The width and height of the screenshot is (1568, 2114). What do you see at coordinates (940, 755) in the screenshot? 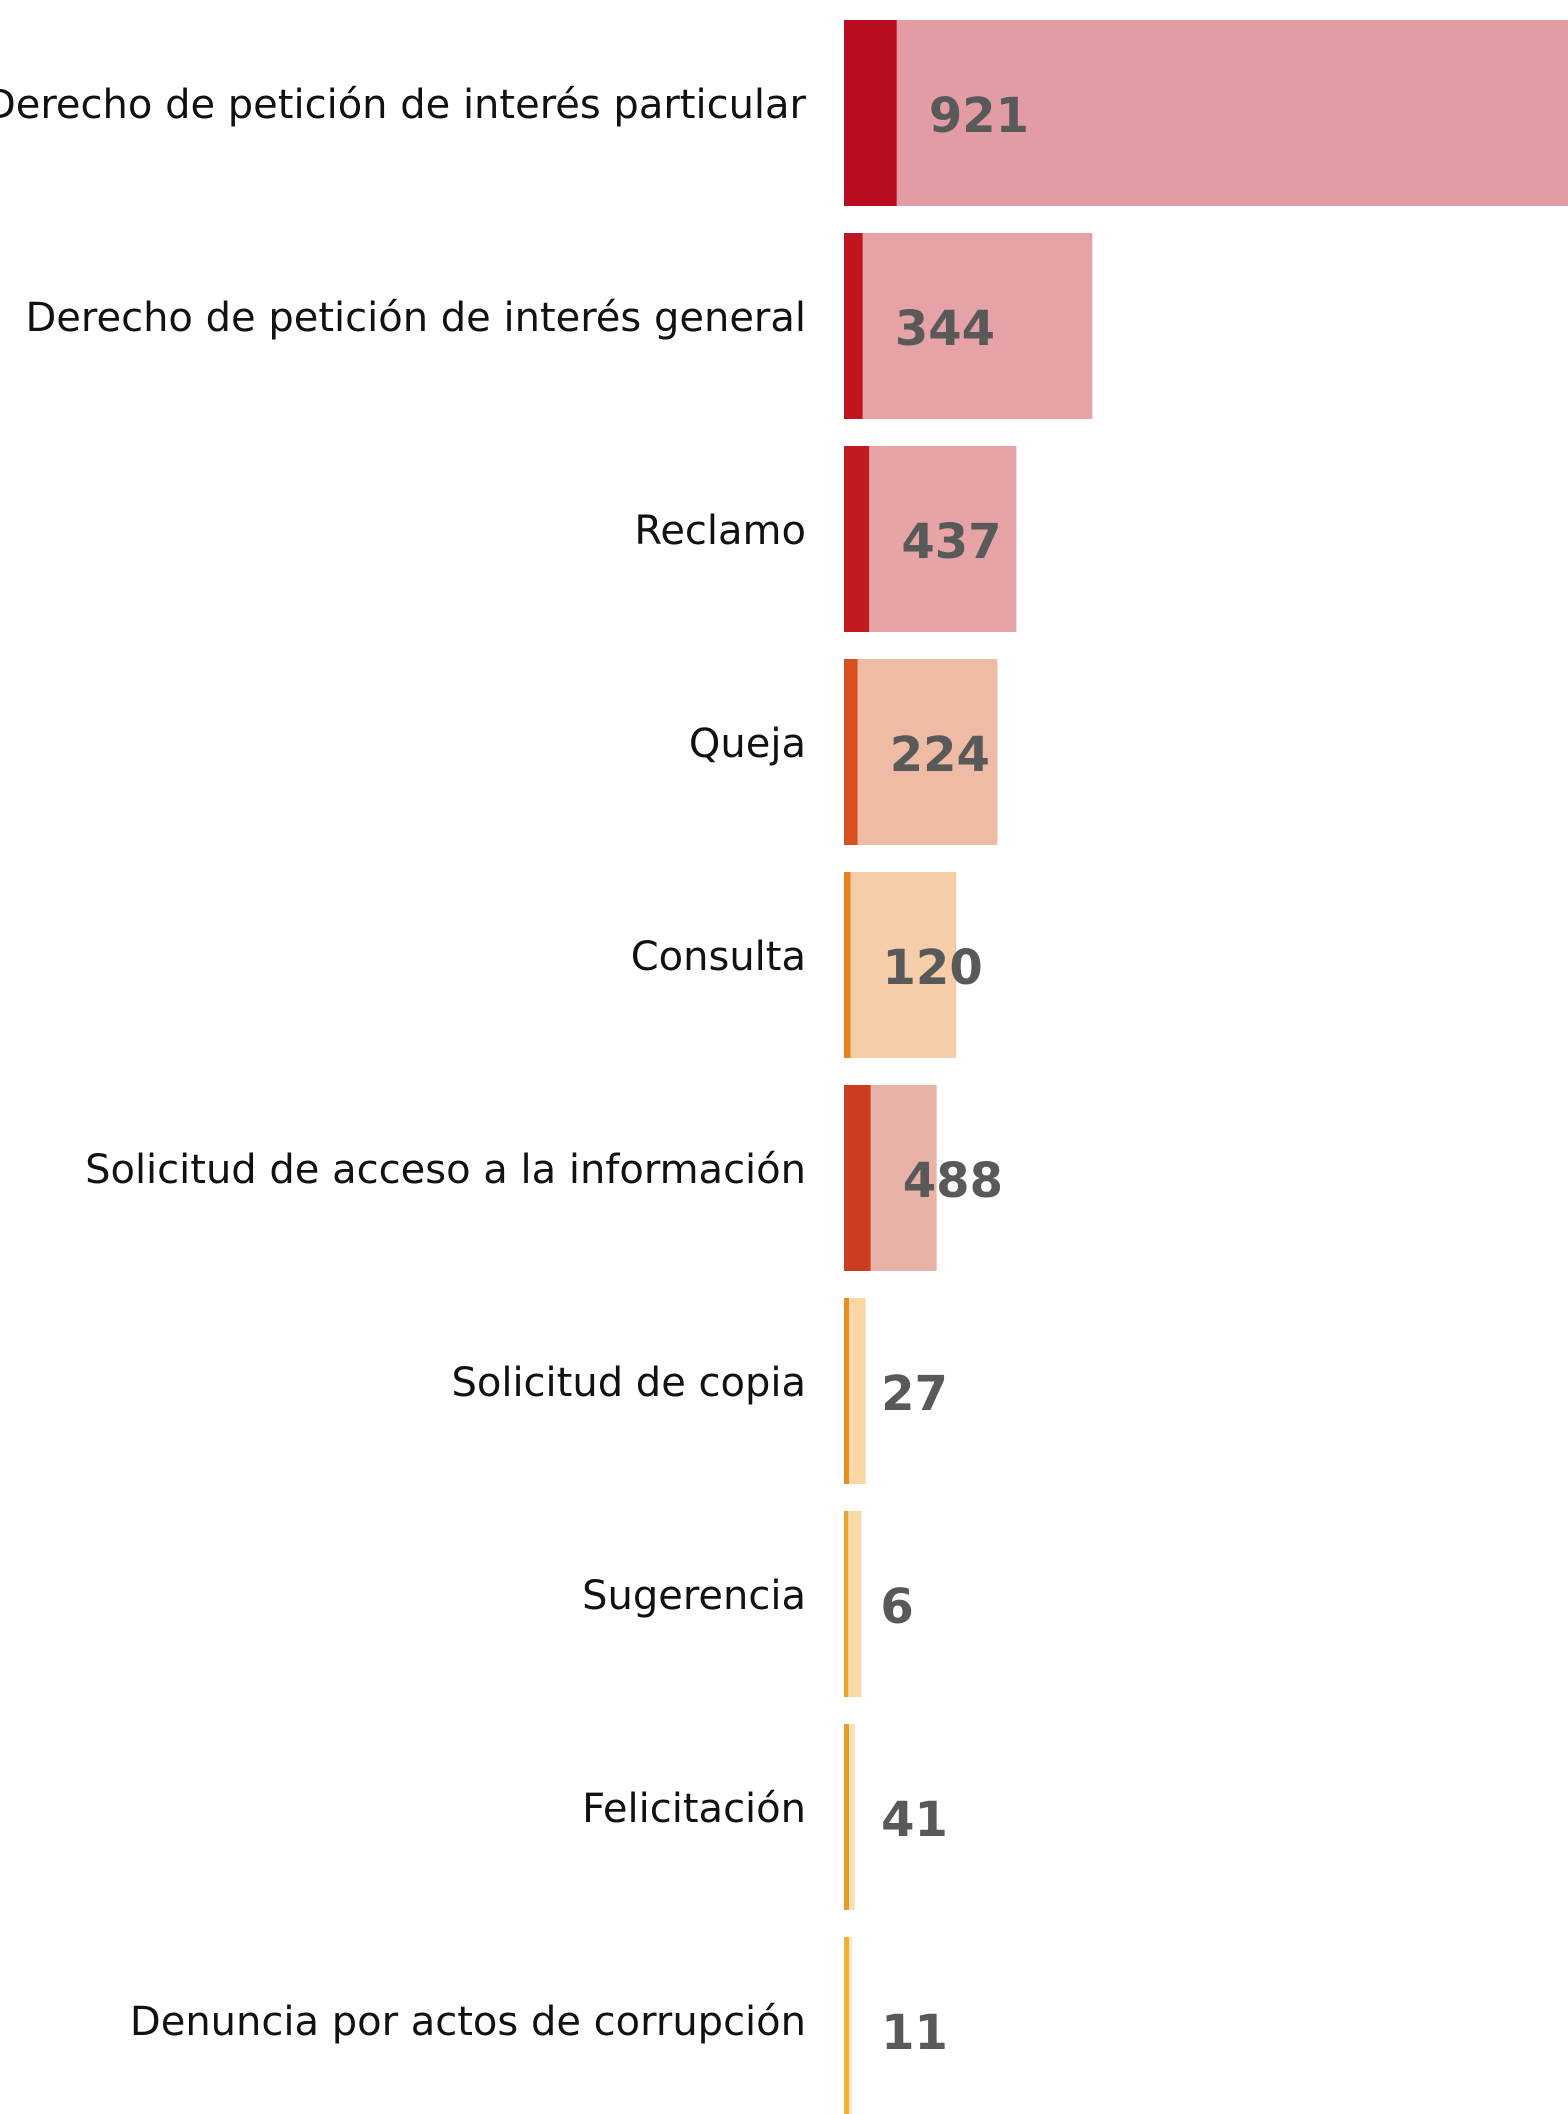
I see `value-label: 224` at bounding box center [940, 755].